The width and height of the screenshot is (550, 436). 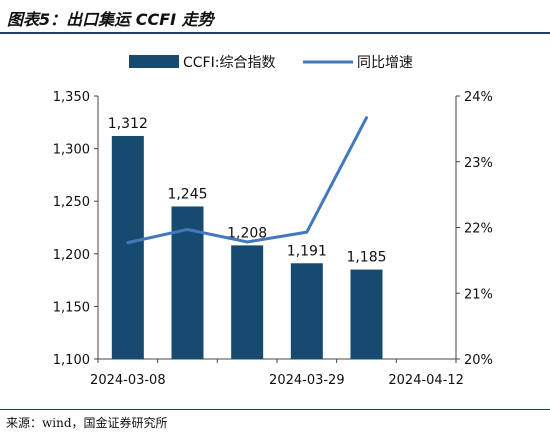 What do you see at coordinates (71, 97) in the screenshot?
I see `y-left-tick-label: 1,350` at bounding box center [71, 97].